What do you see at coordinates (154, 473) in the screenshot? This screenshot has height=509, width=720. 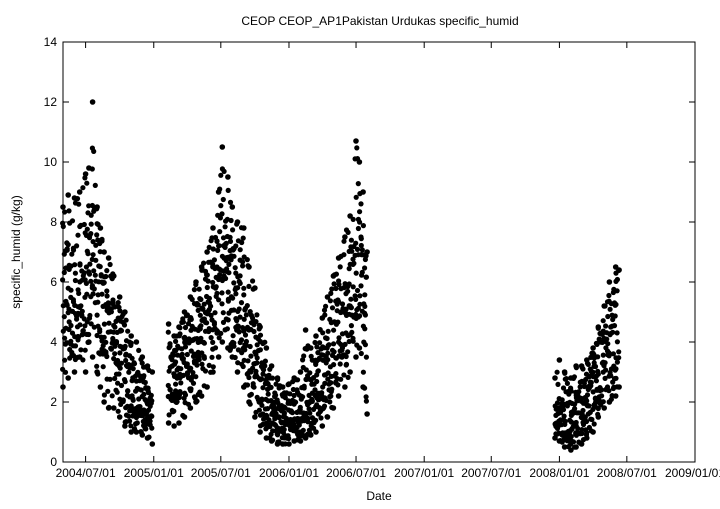 I see `x-tick-label: 2005/01/01` at bounding box center [154, 473].